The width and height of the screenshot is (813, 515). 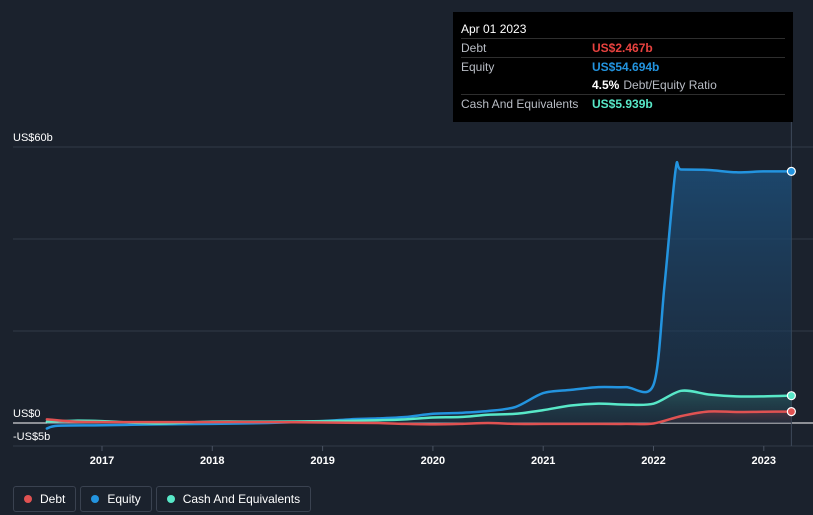 What do you see at coordinates (212, 461) in the screenshot?
I see `x-tick-label-2018: 2018` at bounding box center [212, 461].